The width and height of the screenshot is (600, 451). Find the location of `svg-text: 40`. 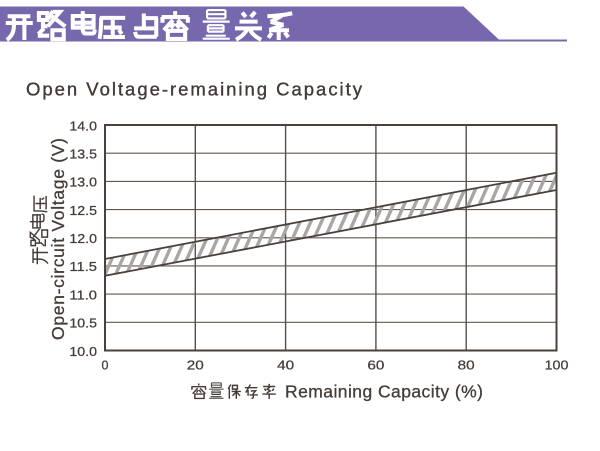

svg-text: 40 is located at coordinates (285, 366).